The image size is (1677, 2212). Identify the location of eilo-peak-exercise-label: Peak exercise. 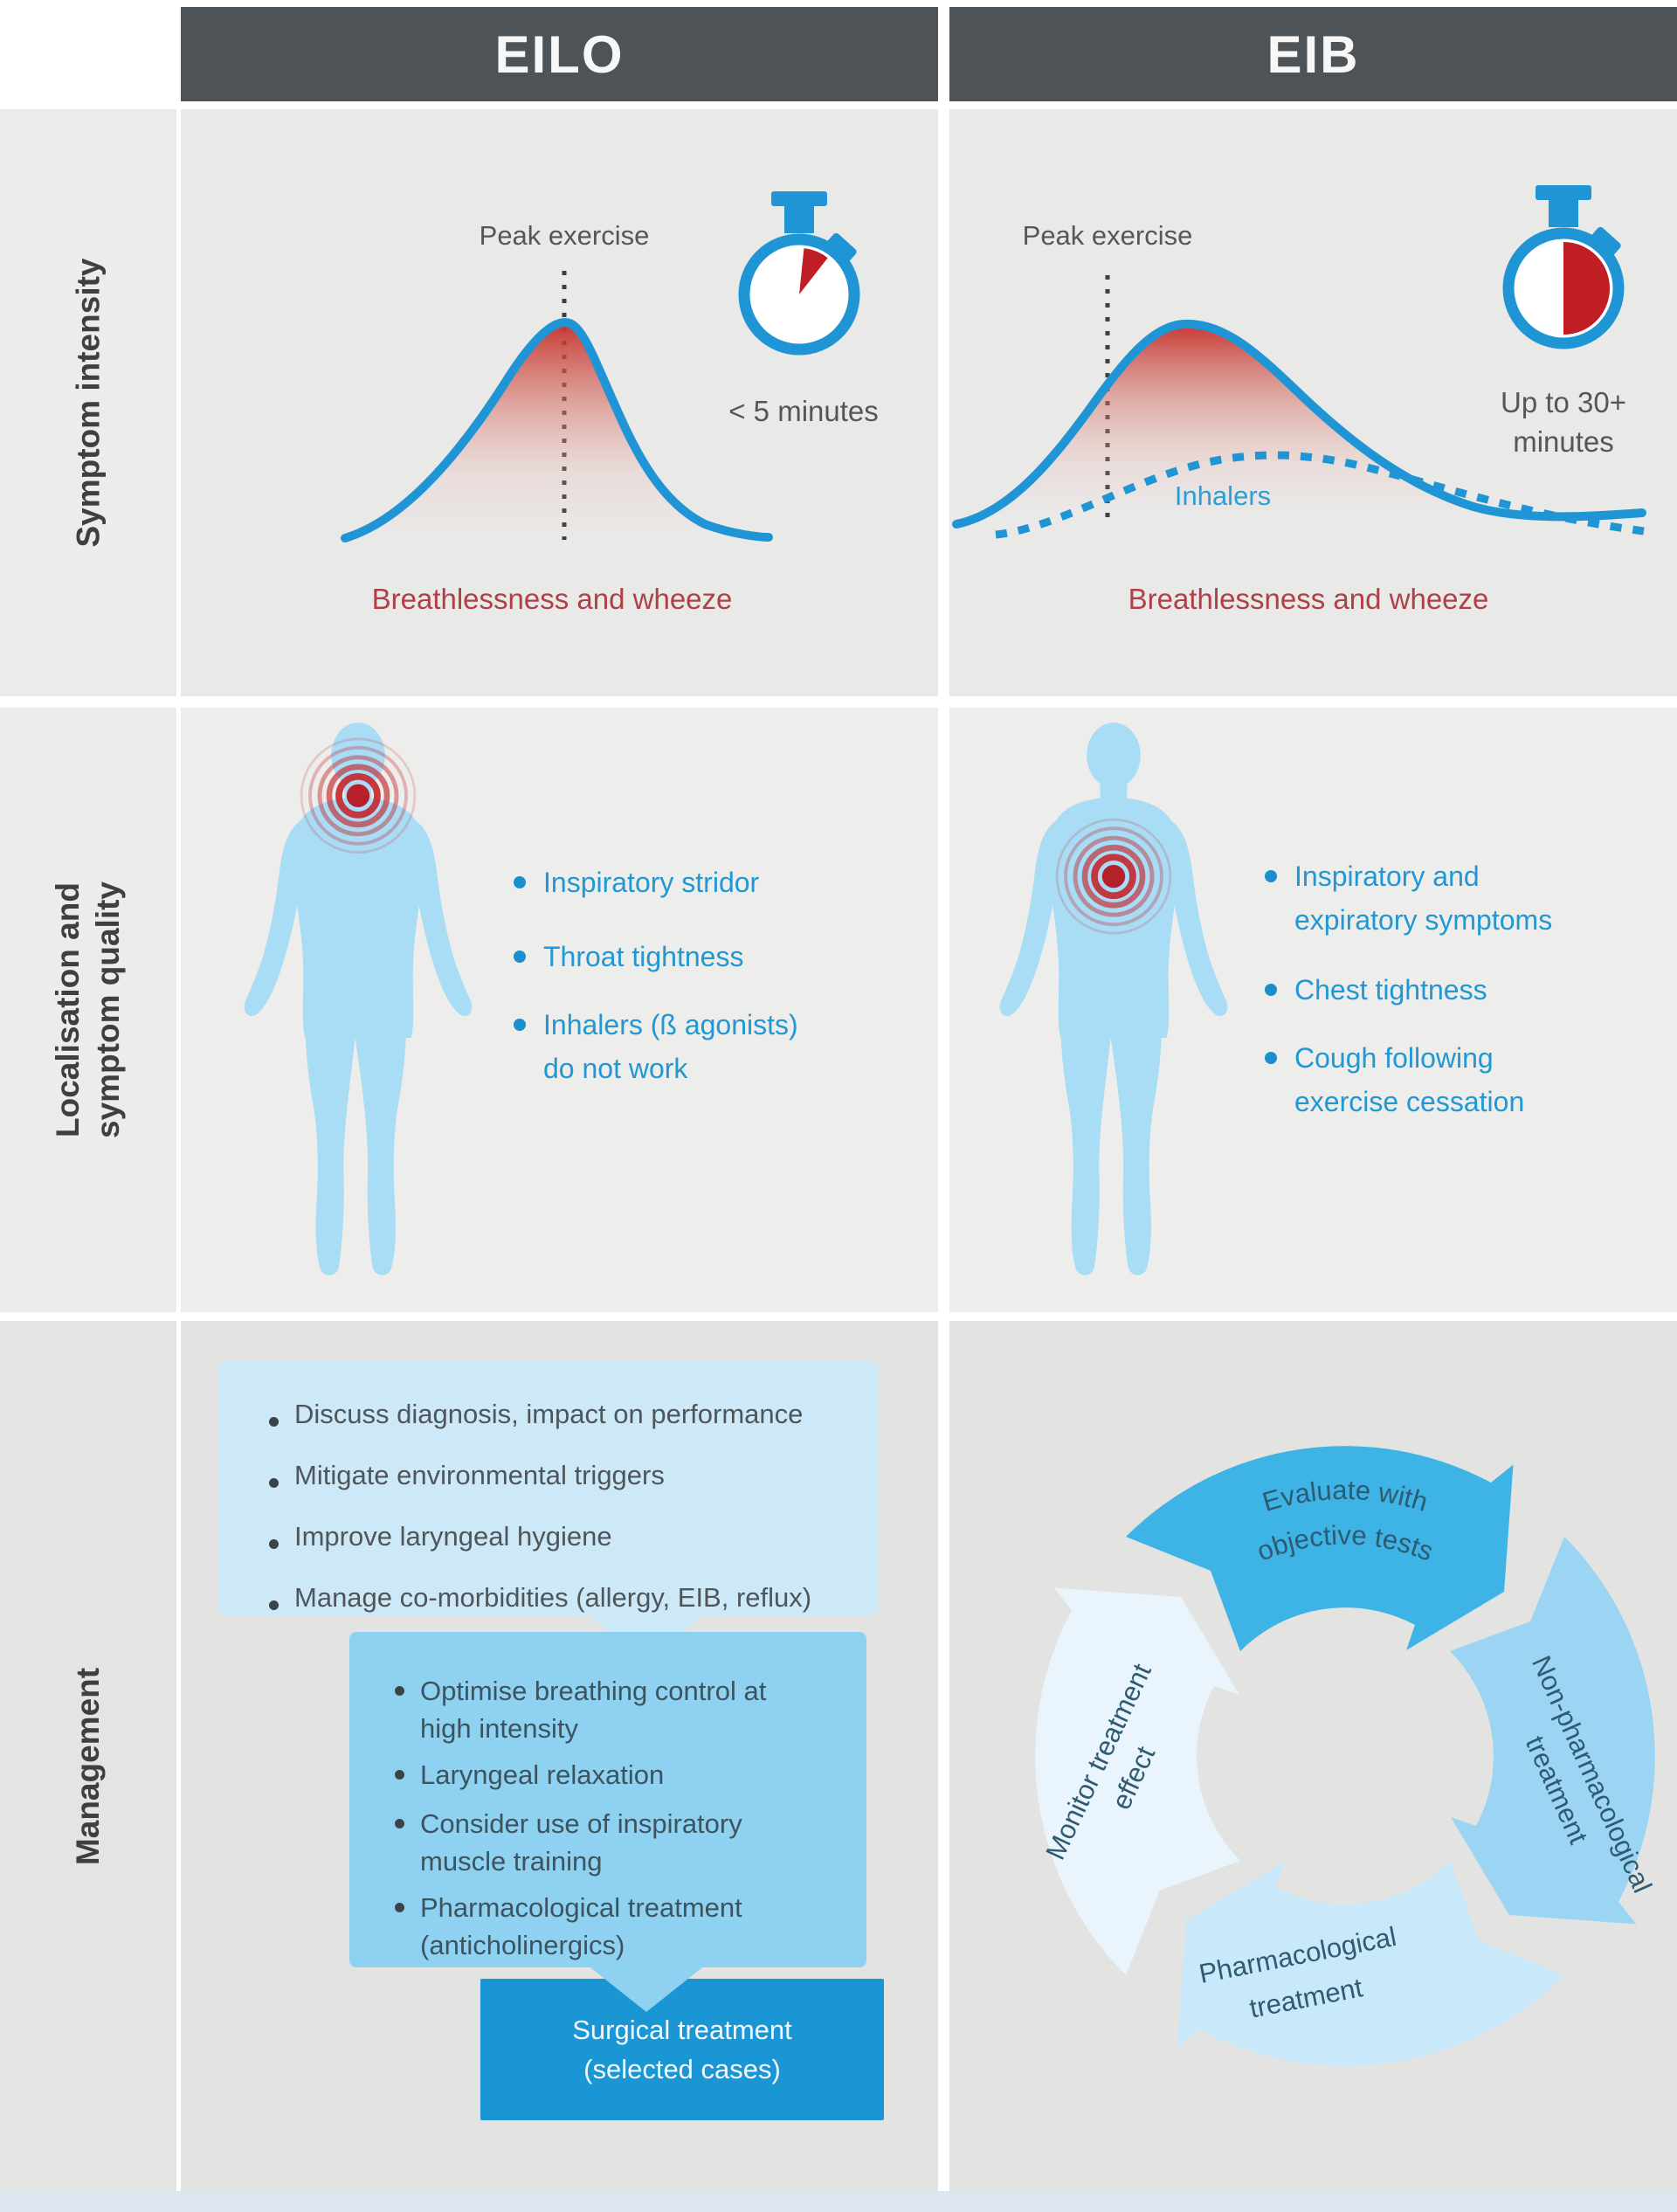
(564, 235).